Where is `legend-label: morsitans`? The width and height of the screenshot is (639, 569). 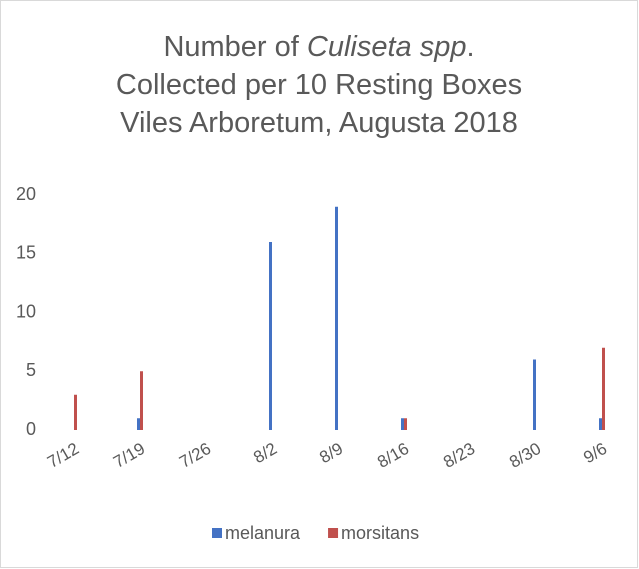
legend-label: morsitans is located at coordinates (380, 533).